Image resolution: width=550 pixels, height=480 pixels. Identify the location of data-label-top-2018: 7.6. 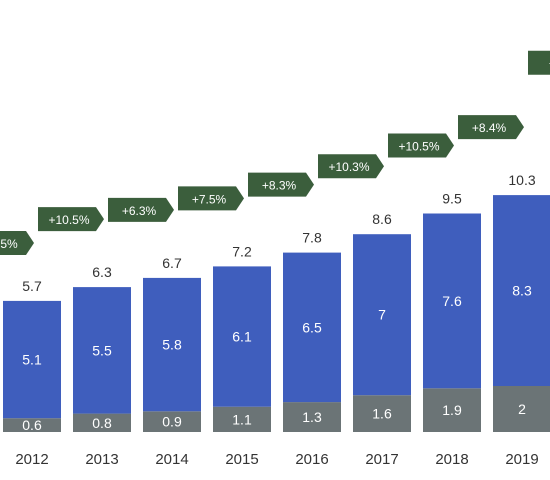
(452, 301).